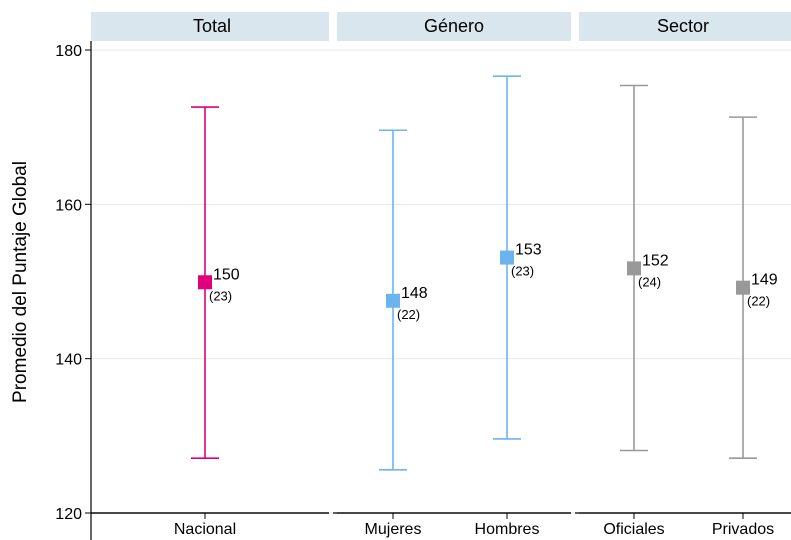  I want to click on sd-label: (24), so click(649, 281).